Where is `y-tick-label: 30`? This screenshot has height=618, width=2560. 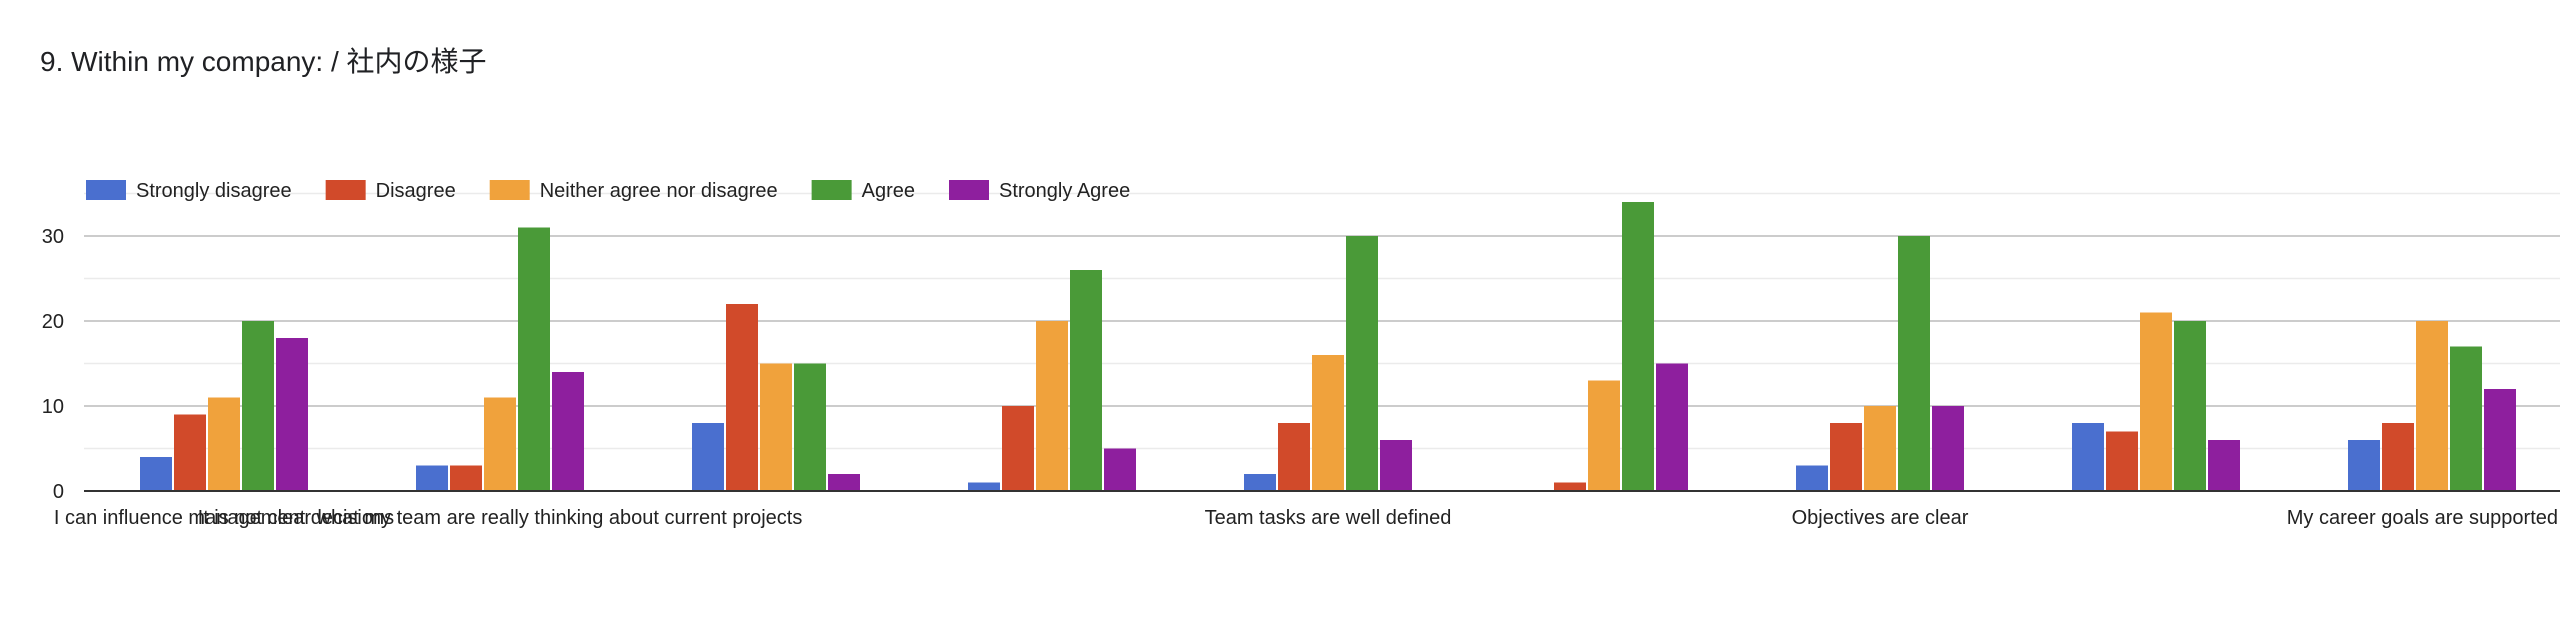 y-tick-label: 30 is located at coordinates (53, 237).